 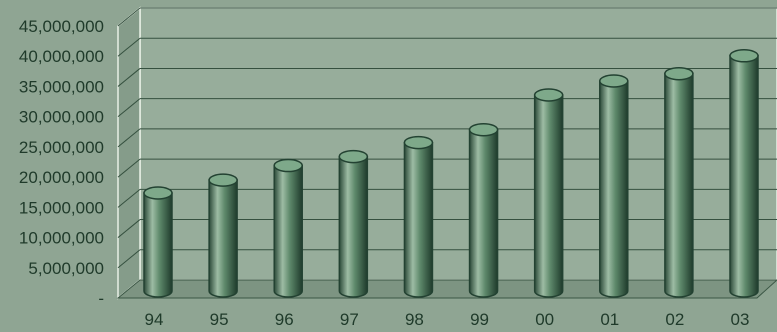 What do you see at coordinates (66, 268) in the screenshot?
I see `y-tick-label: 5,000,000` at bounding box center [66, 268].